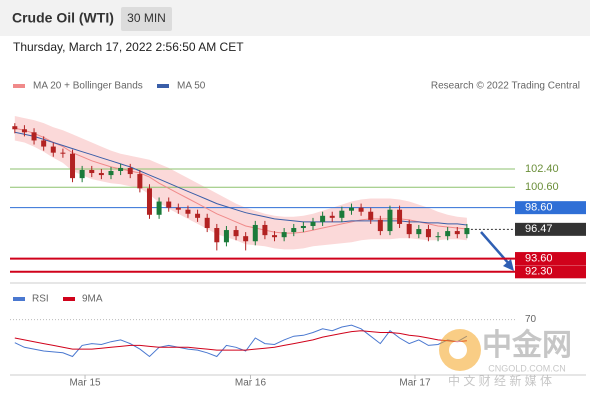 The height and width of the screenshot is (400, 590). Describe the element at coordinates (542, 187) in the screenshot. I see `level-label: 100.60` at that location.